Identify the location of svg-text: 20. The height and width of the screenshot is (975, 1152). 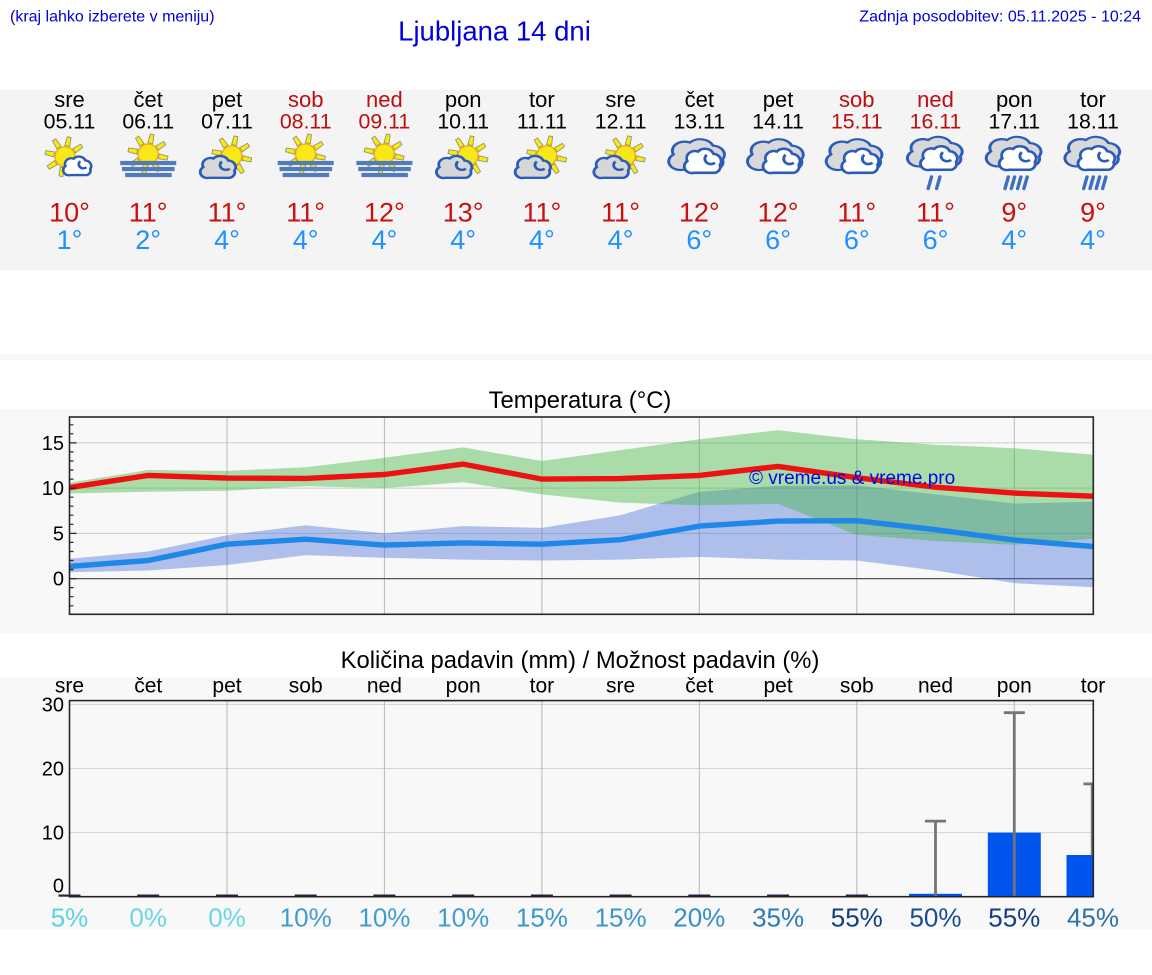
(53, 770).